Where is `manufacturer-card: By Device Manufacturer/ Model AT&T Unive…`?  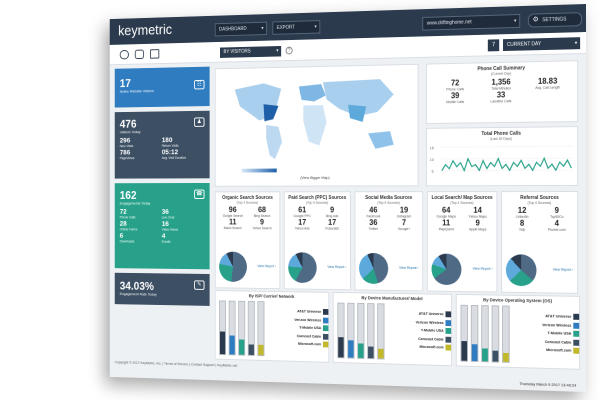
manufacturer-card: By Device Manufacturer/ Model AT&T Unive… is located at coordinates (392, 329).